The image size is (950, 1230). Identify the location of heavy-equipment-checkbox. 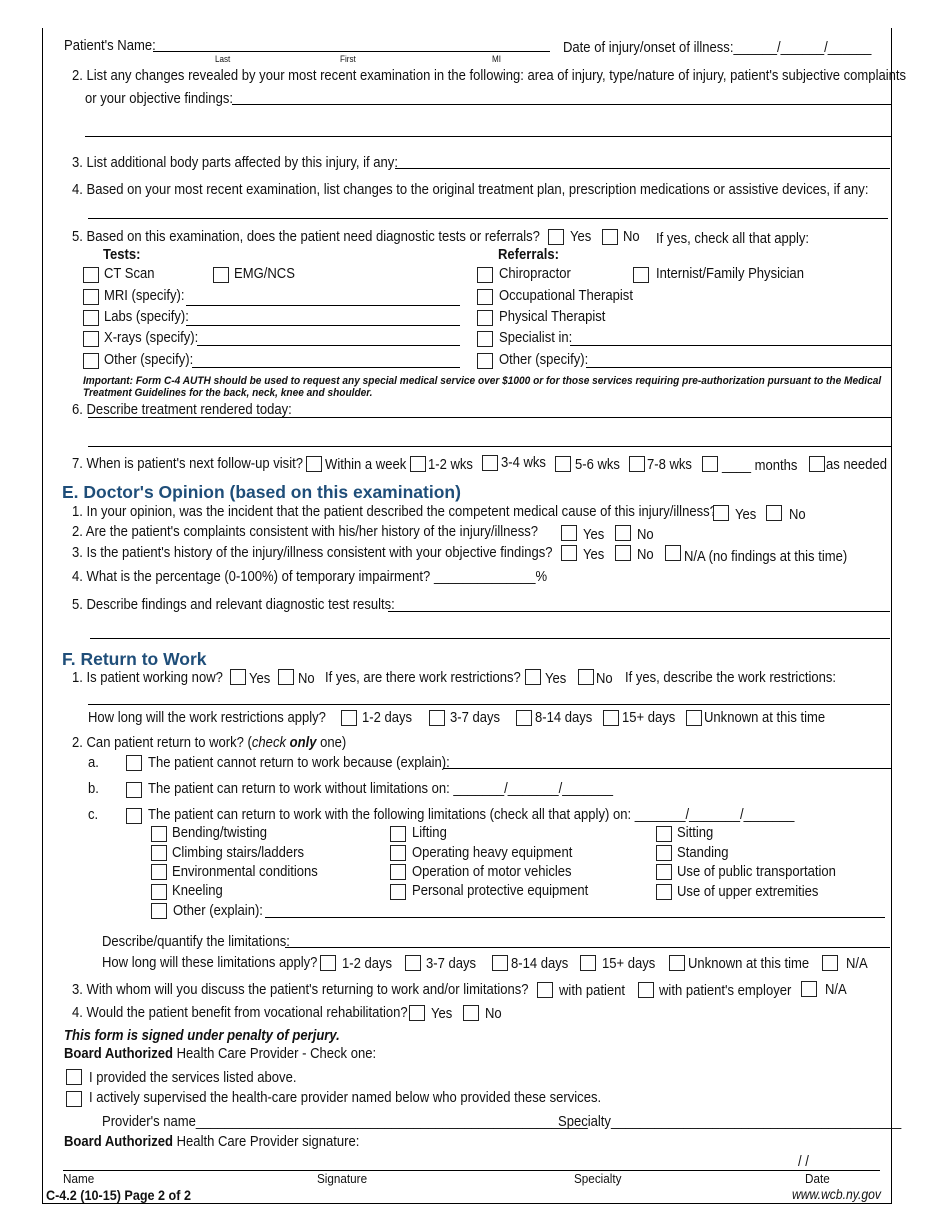
(398, 853).